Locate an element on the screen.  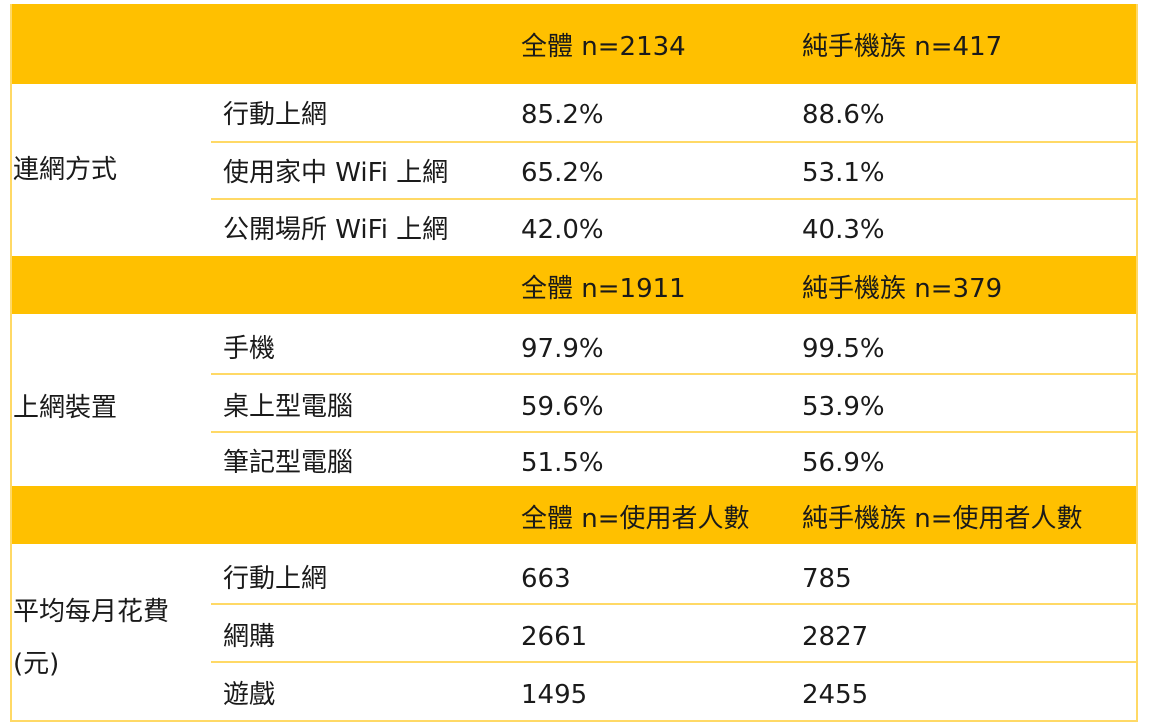
row-total: 663 is located at coordinates (546, 579).